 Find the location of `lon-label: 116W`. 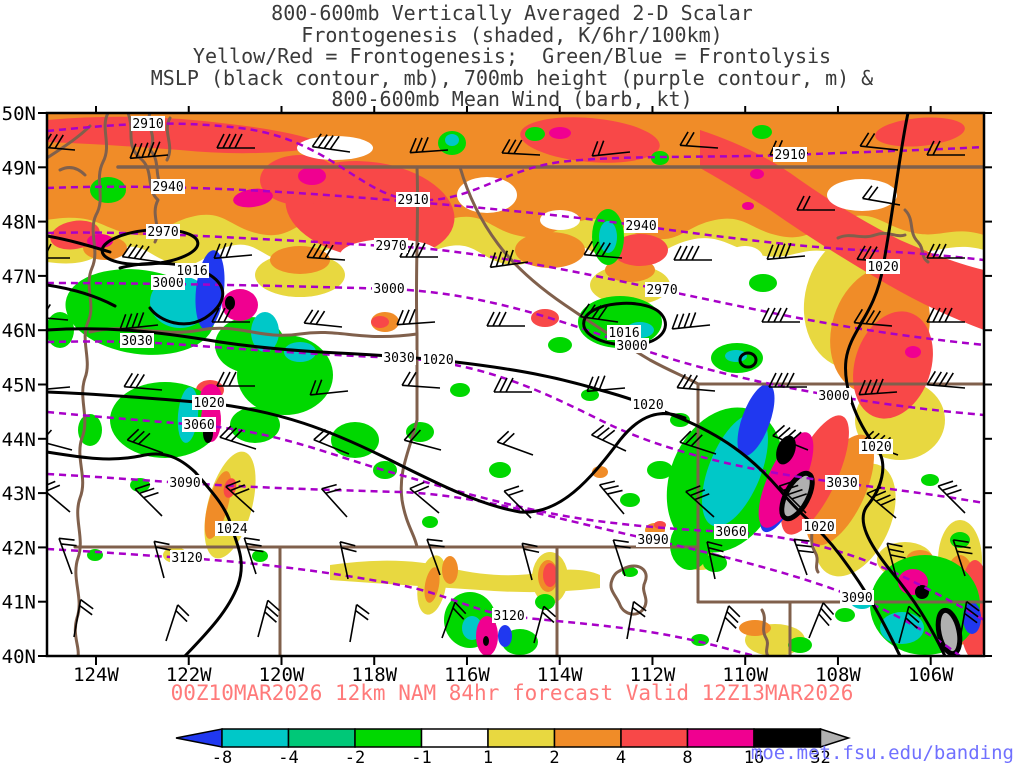

lon-label: 116W is located at coordinates (467, 675).